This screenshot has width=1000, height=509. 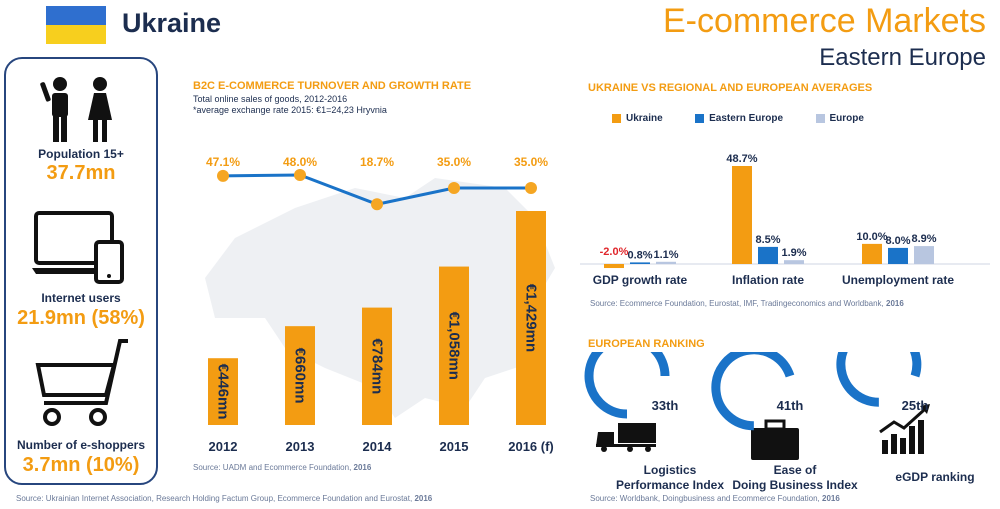 What do you see at coordinates (81, 154) in the screenshot?
I see `population-label: Population 15+` at bounding box center [81, 154].